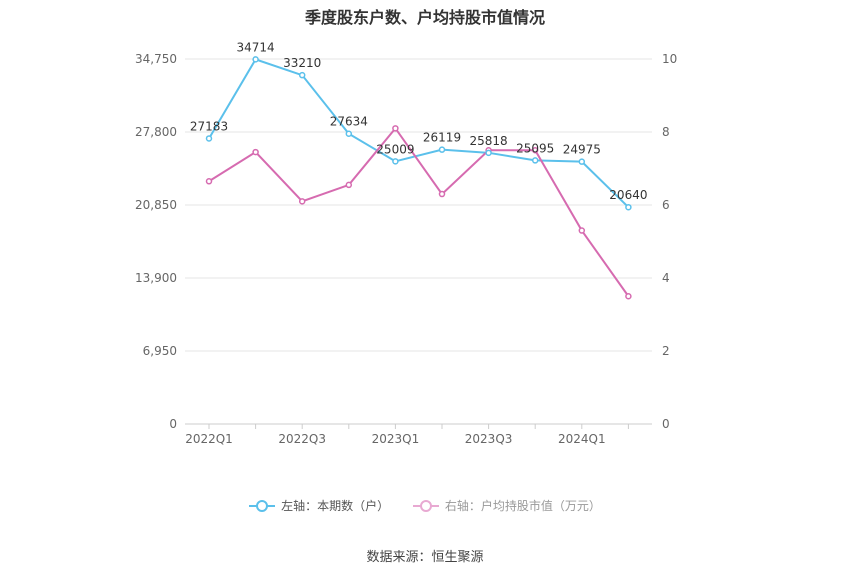 This screenshot has width=850, height=575. Describe the element at coordinates (349, 122) in the screenshot. I see `data-label: 27634` at that location.